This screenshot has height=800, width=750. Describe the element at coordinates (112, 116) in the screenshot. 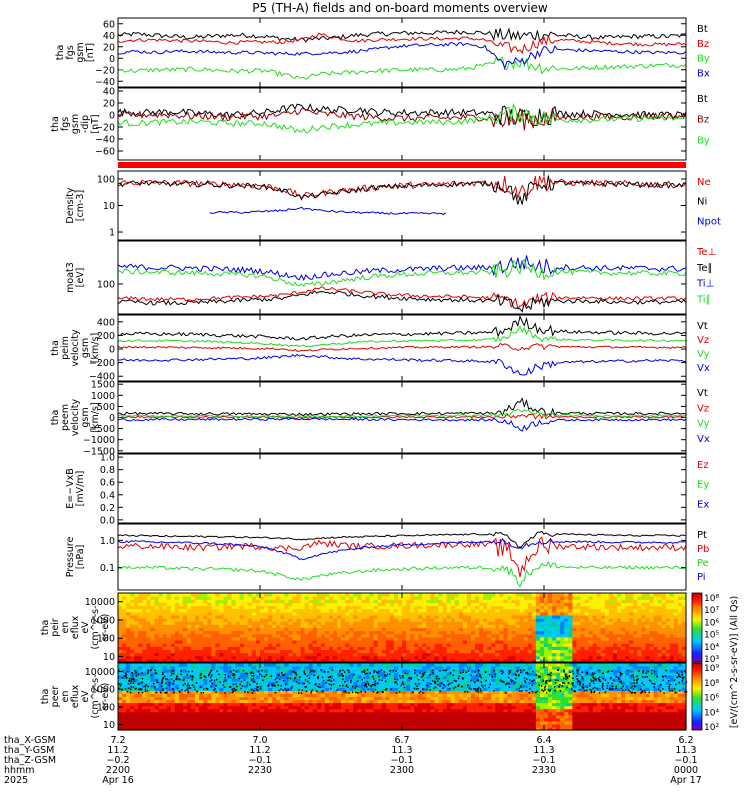

I see `ytick-label: 0` at that location.